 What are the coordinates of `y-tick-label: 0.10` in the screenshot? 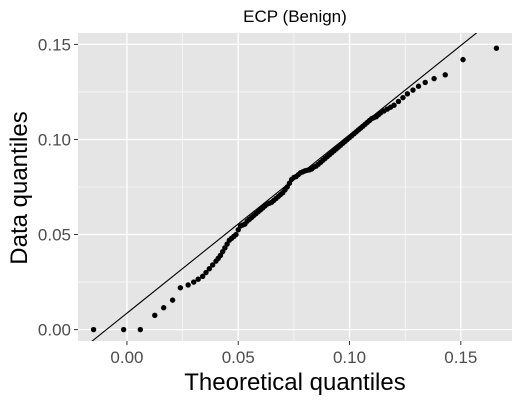 It's located at (54, 139).